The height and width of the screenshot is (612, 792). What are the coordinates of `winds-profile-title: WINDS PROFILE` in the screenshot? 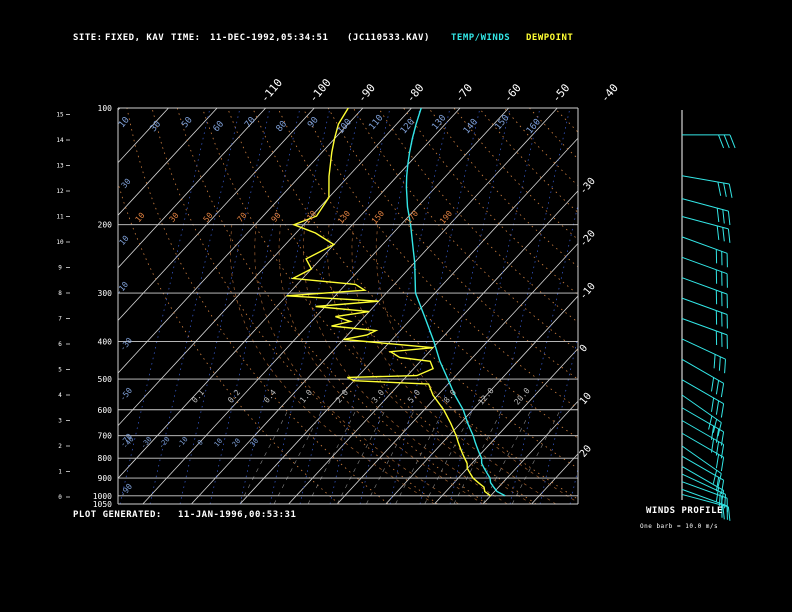 It's located at (684, 511).